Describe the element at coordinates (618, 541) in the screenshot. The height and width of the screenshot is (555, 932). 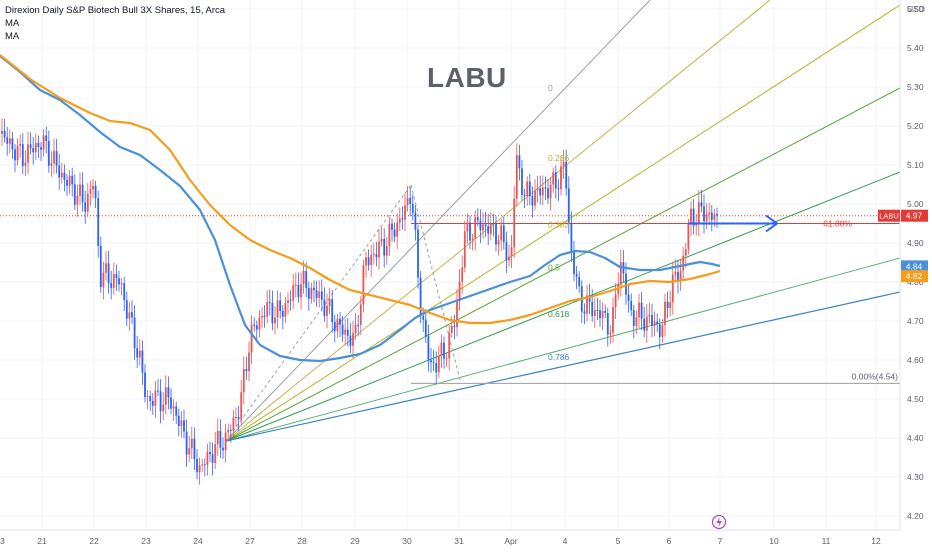
I see `x-tick-label: 5` at that location.